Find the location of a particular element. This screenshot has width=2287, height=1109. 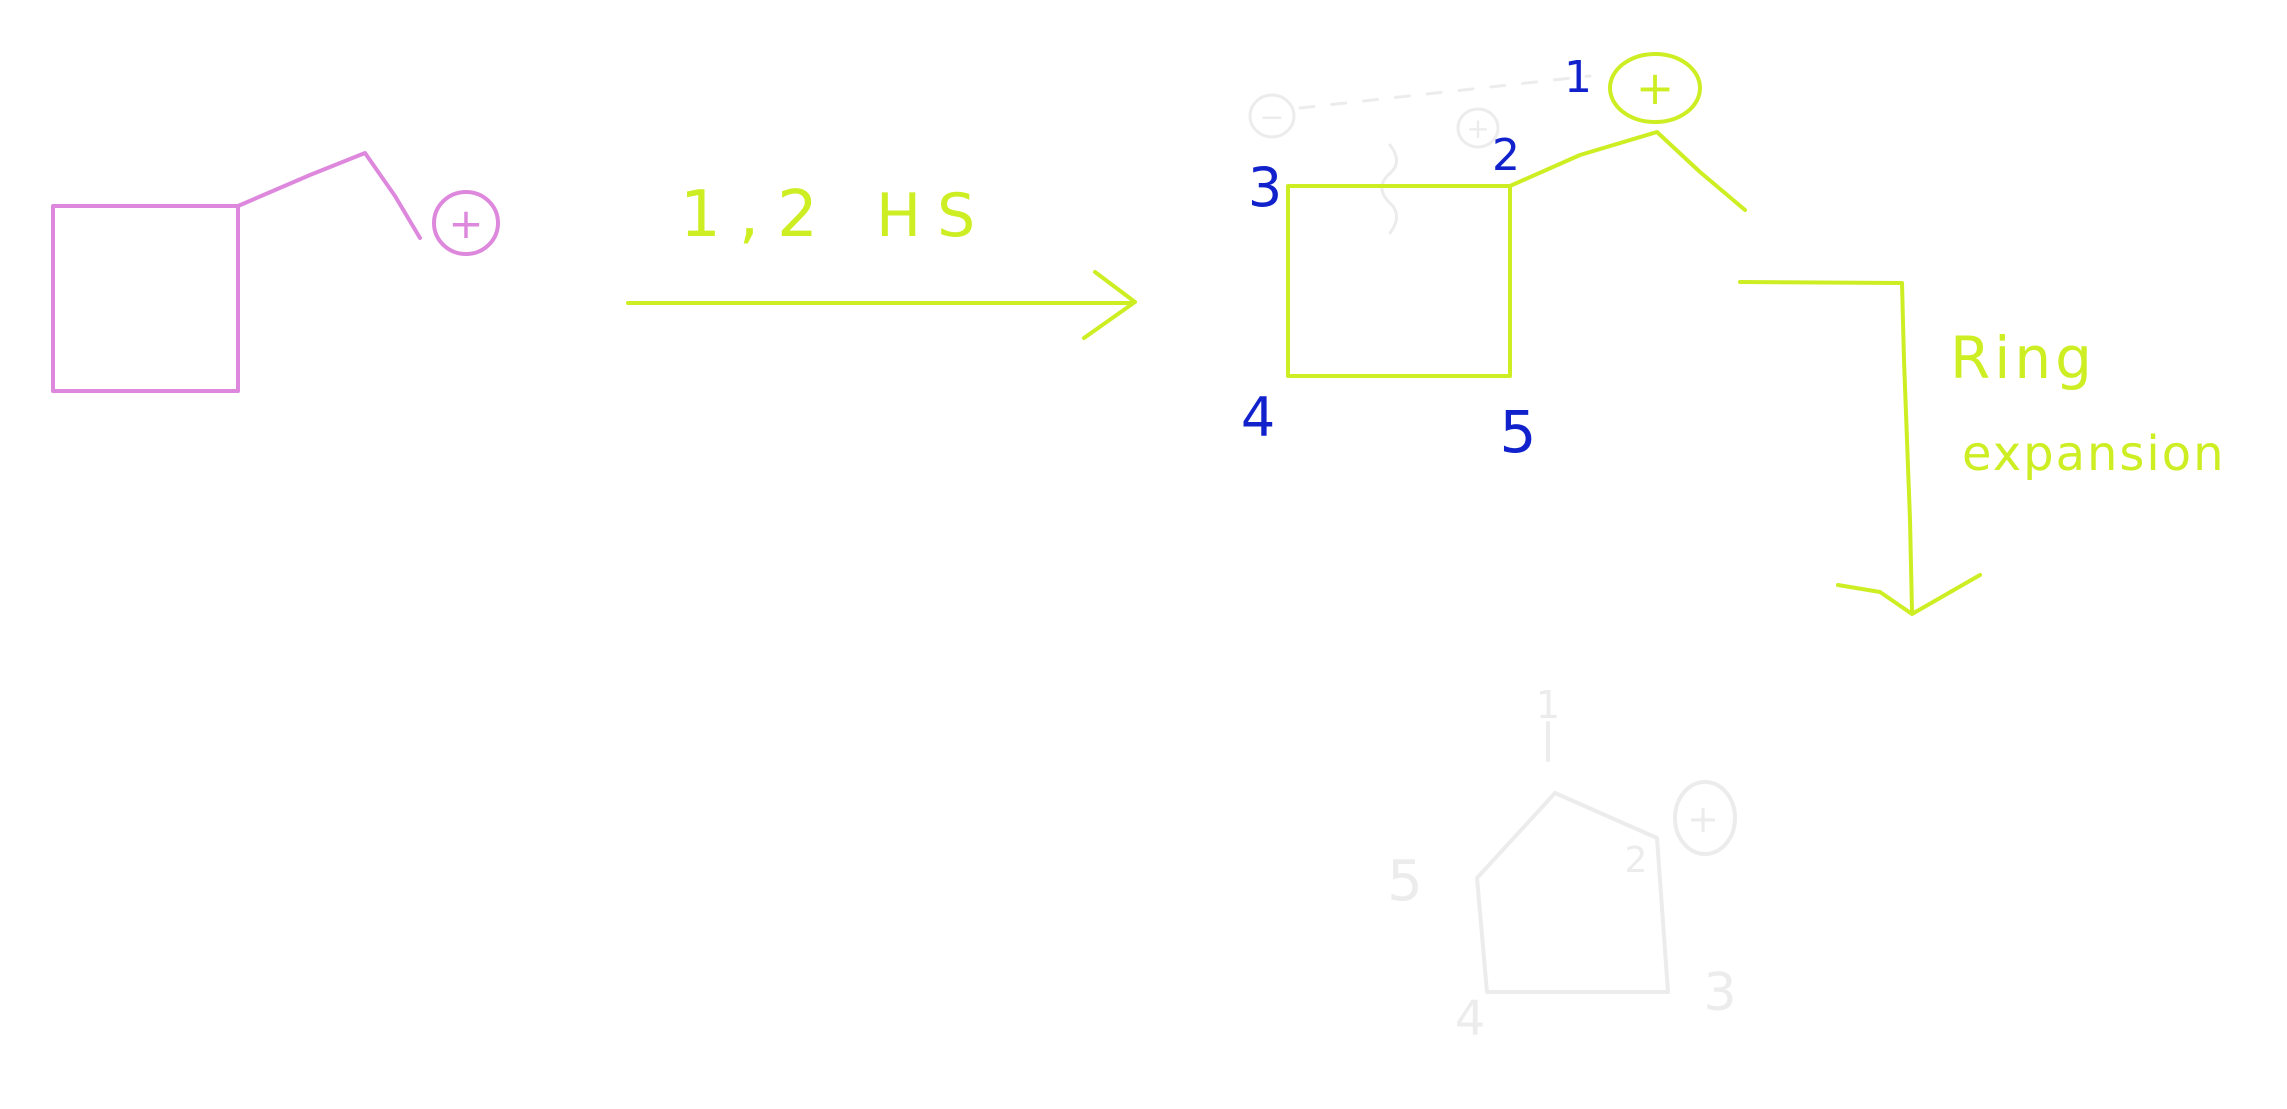

atom-label-3: 3 is located at coordinates (1265, 187).